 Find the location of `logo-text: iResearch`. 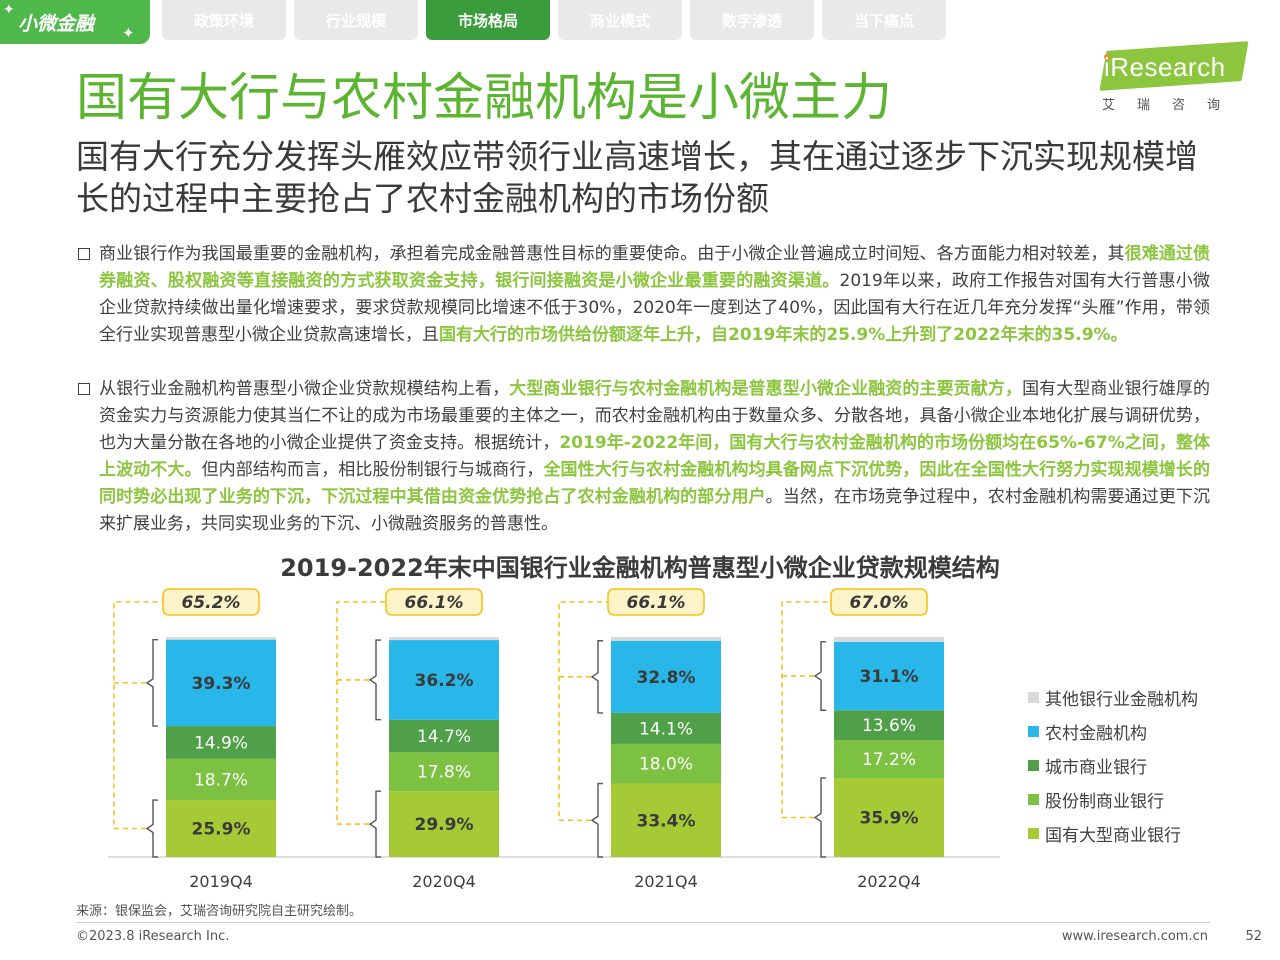

logo-text: iResearch is located at coordinates (1165, 67).